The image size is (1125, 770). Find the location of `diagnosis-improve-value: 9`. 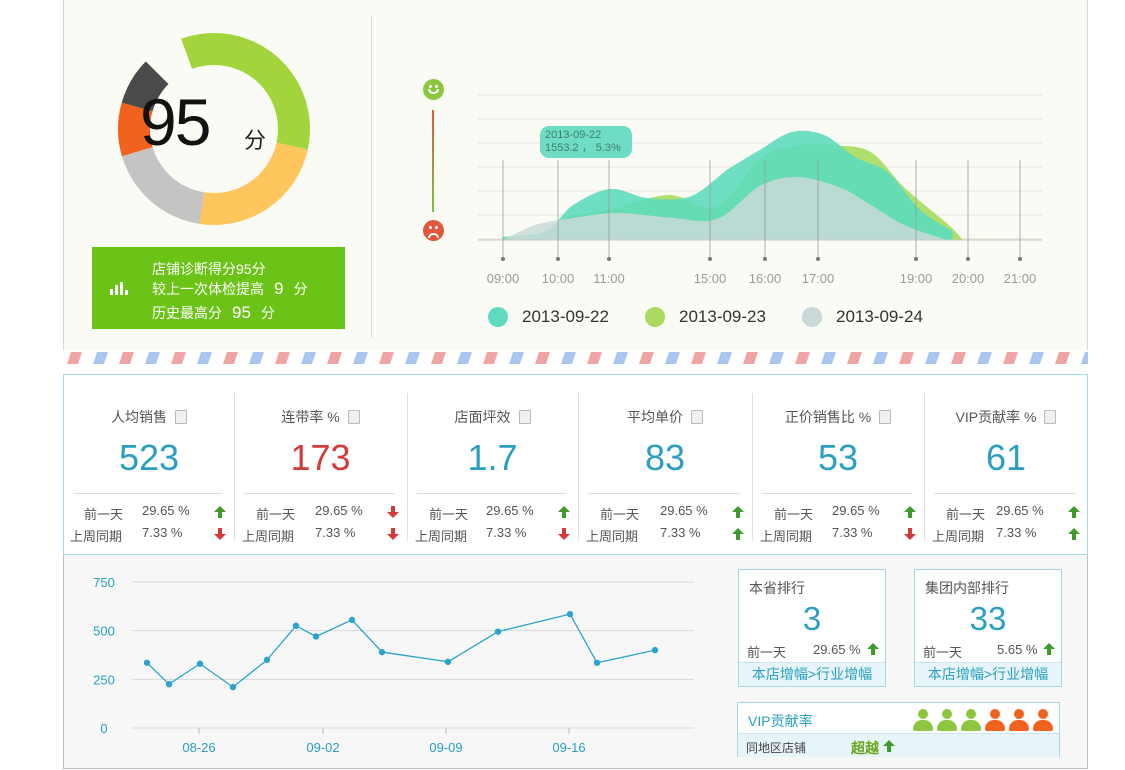

diagnosis-improve-value: 9 is located at coordinates (279, 288).